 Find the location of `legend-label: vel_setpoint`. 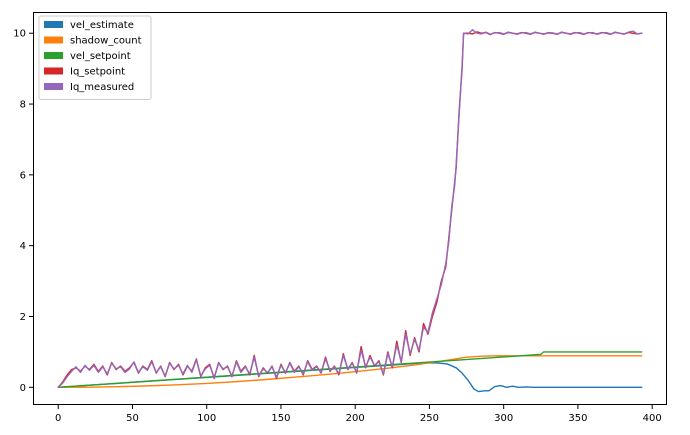

legend-label: vel_setpoint is located at coordinates (100, 56).